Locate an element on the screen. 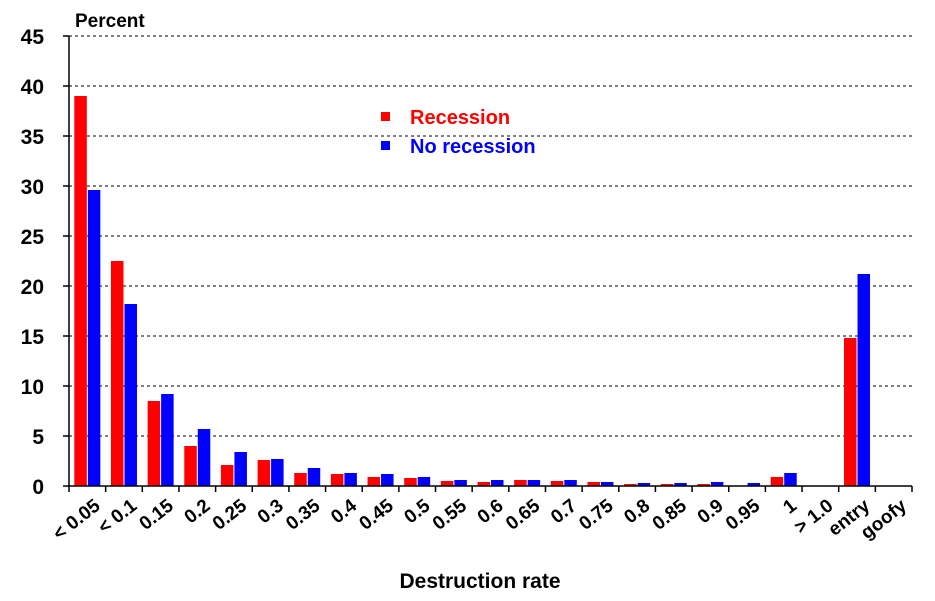 This screenshot has height=601, width=935. legend: Recession No recession is located at coordinates (458, 132).